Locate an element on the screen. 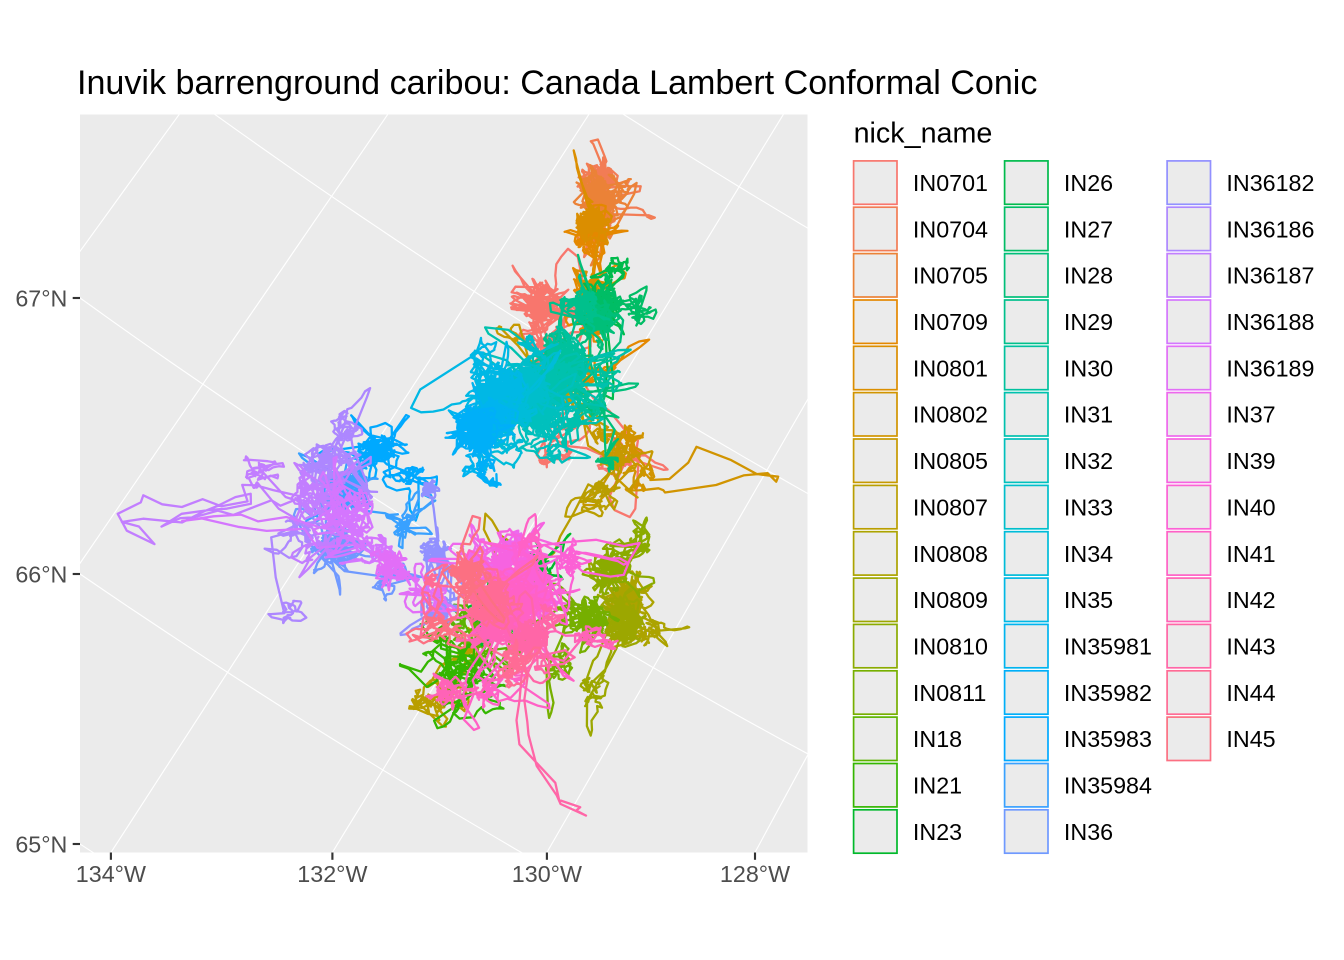 This screenshot has height=960, width=1344. svg-text: IN36186 is located at coordinates (1270, 229).